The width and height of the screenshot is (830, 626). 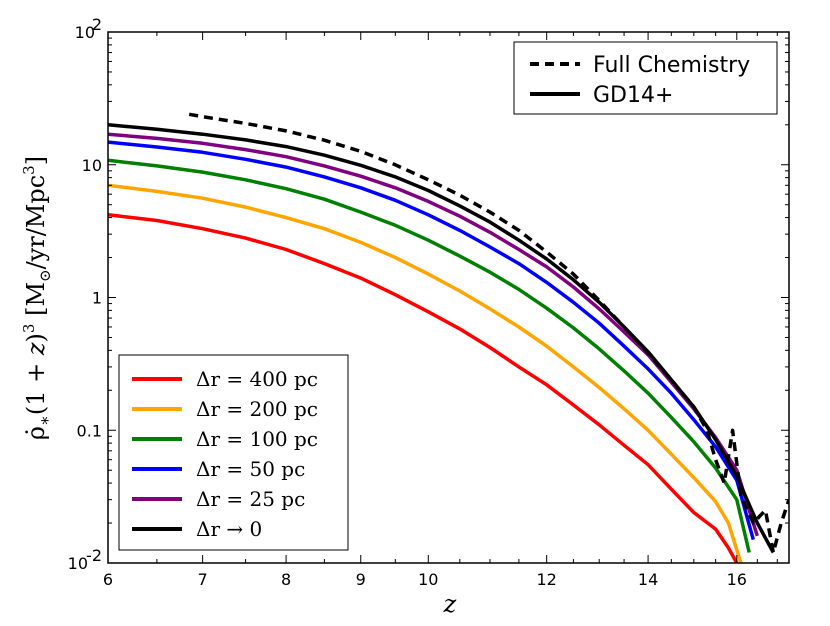 What do you see at coordinates (671, 65) in the screenshot?
I see `legend-top-label-full-chemistry: Full Chemistry` at bounding box center [671, 65].